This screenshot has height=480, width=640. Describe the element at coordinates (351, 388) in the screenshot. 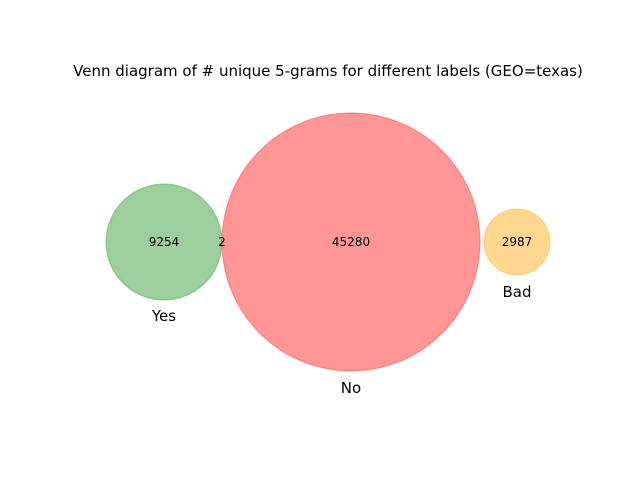

I see `label-no: No` at that location.